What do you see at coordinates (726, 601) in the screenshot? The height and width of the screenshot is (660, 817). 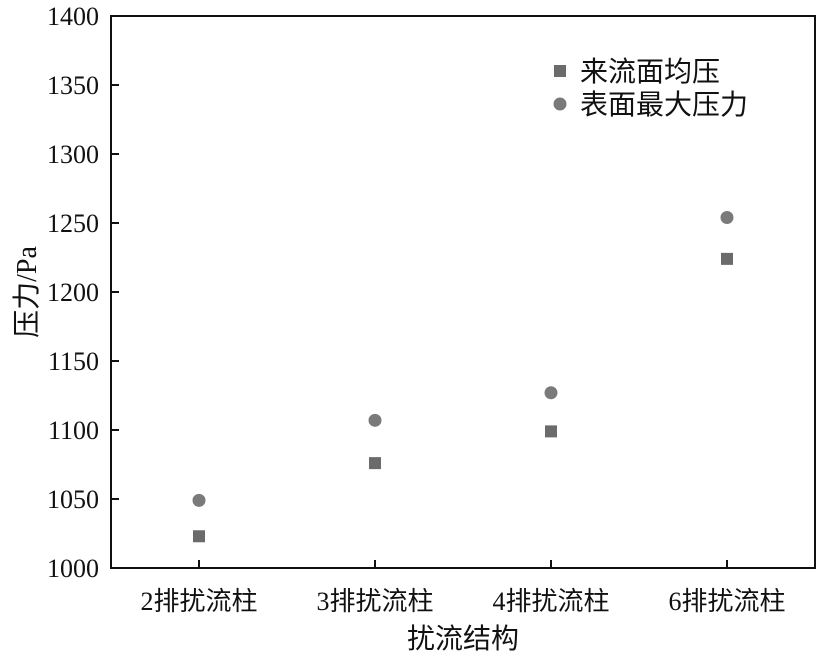 I see `x-tick-label: 6排扰流柱` at bounding box center [726, 601].